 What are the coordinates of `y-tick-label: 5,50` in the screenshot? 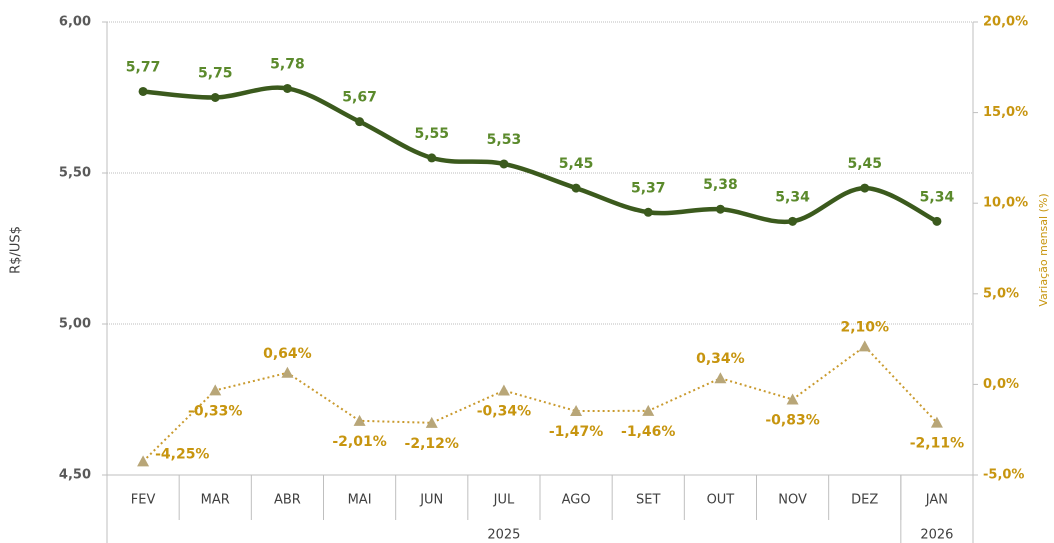 It's located at (75, 173).